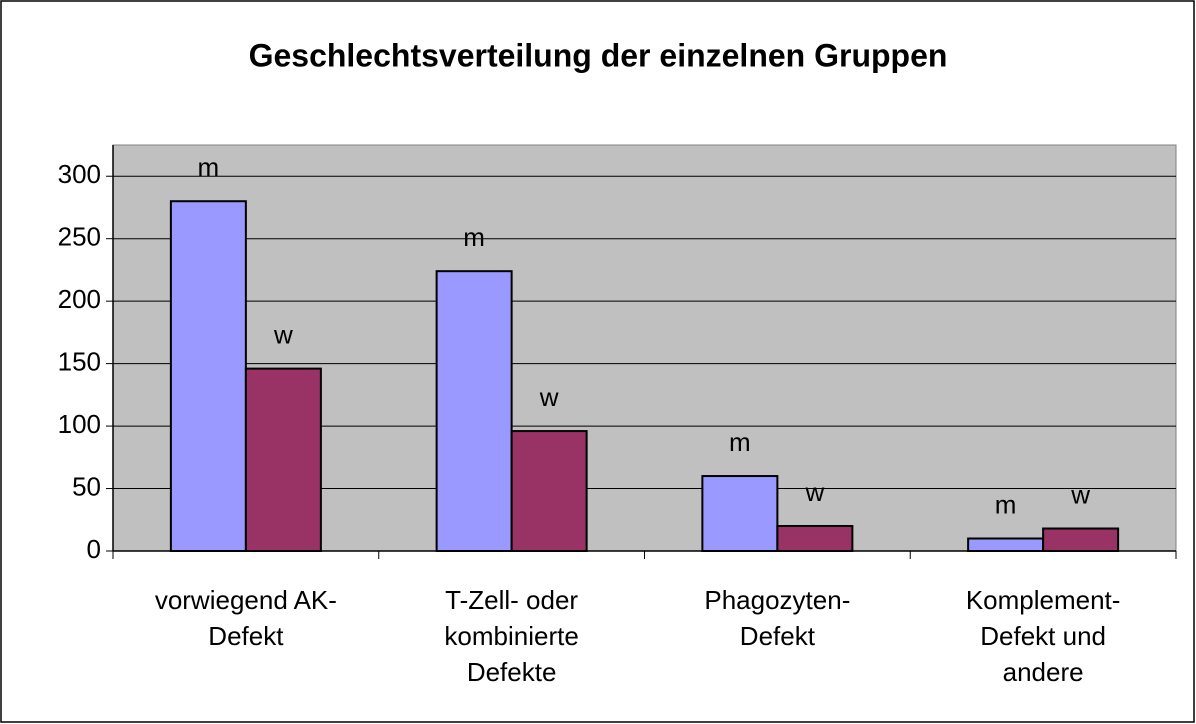 The height and width of the screenshot is (724, 1196). Describe the element at coordinates (86, 486) in the screenshot. I see `y-tick-label: 50` at that location.